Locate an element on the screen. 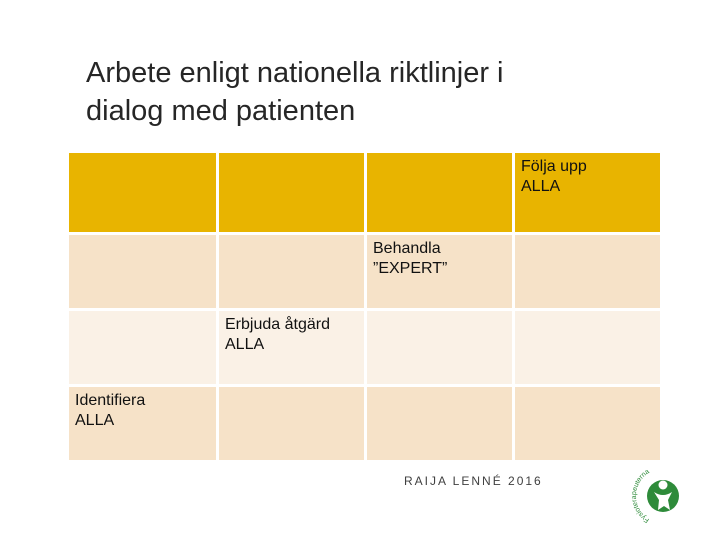 This screenshot has height=540, width=720. grid-row: Följa upp ALLA is located at coordinates (364, 192).